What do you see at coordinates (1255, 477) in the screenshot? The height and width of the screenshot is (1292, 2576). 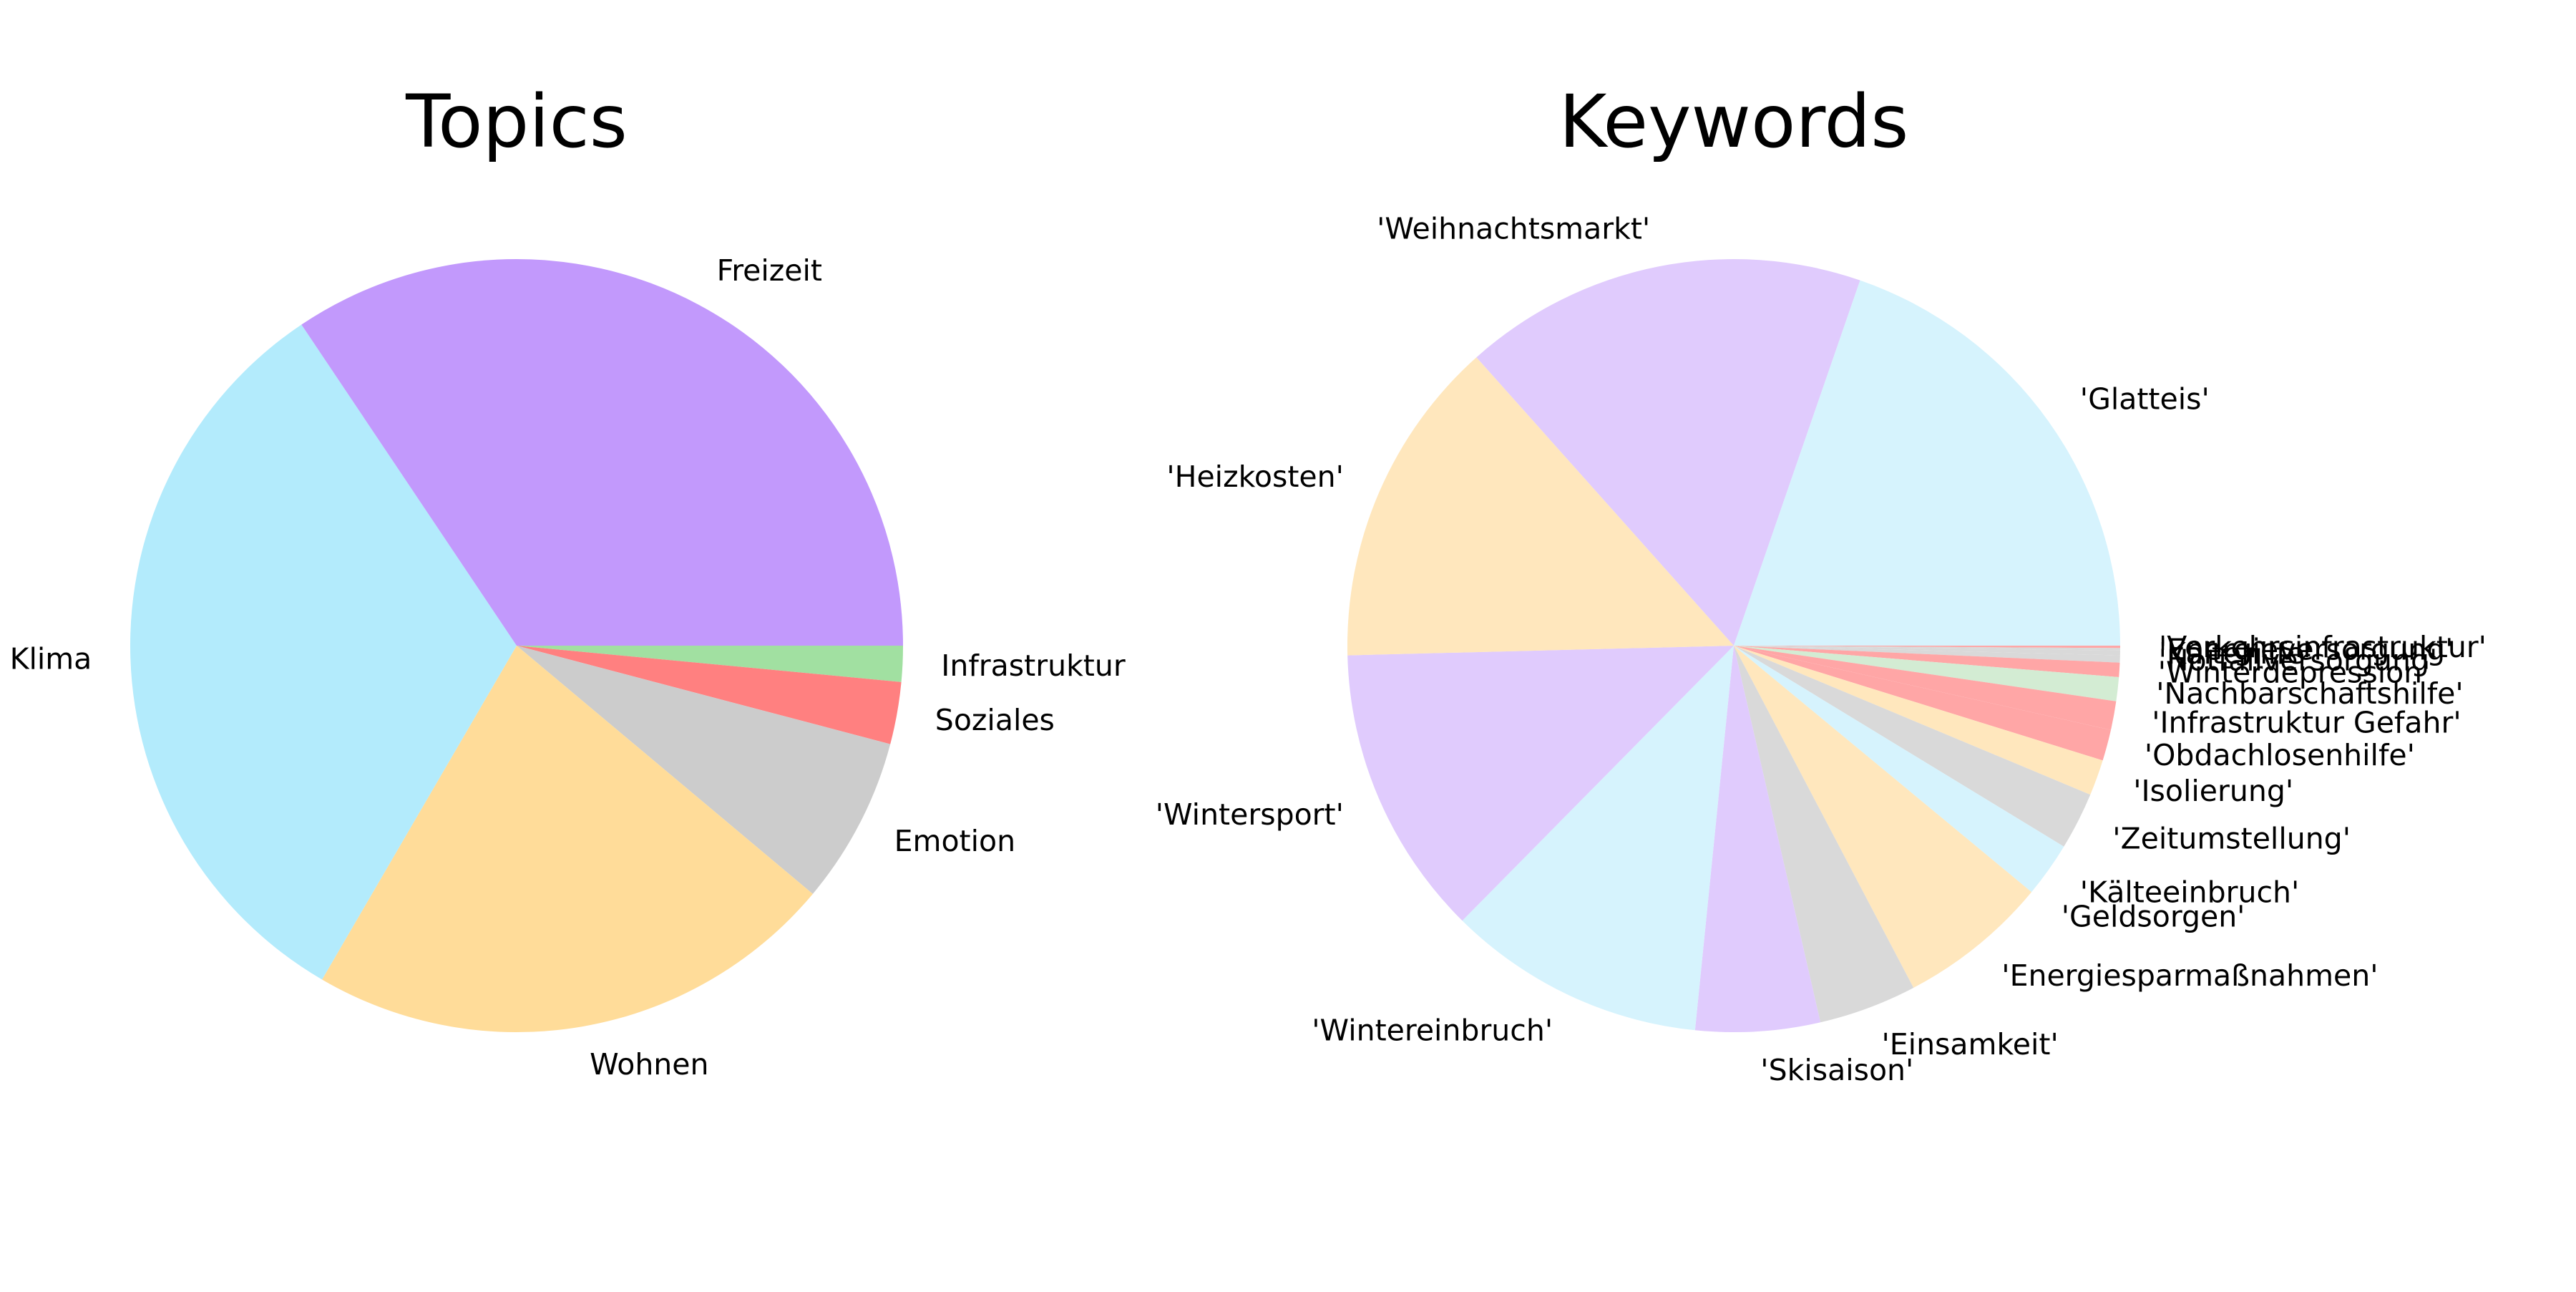 I see `keywords-label-heizkosten: 'Heizkosten'` at bounding box center [1255, 477].